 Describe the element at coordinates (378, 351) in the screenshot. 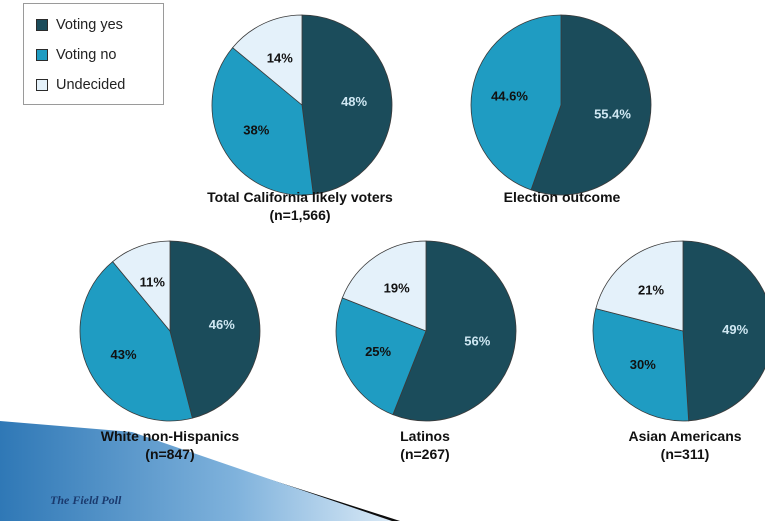

I see `pie-latinos-label-voting-no: 25%` at that location.